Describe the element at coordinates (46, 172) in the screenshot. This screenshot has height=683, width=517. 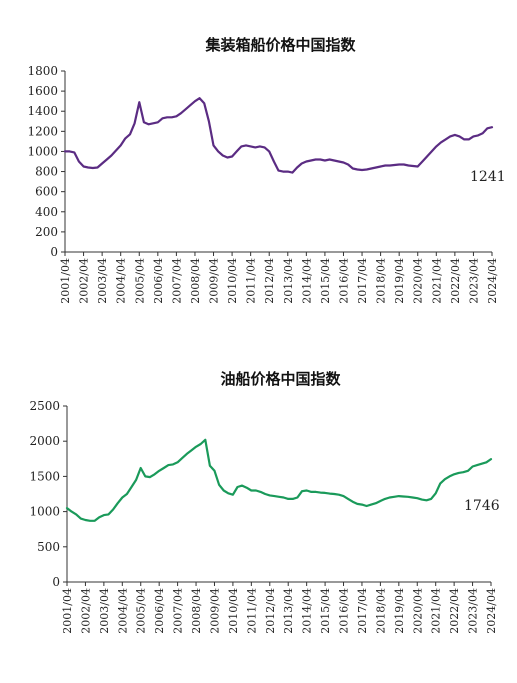
I see `y-tick-label: 800` at that location.